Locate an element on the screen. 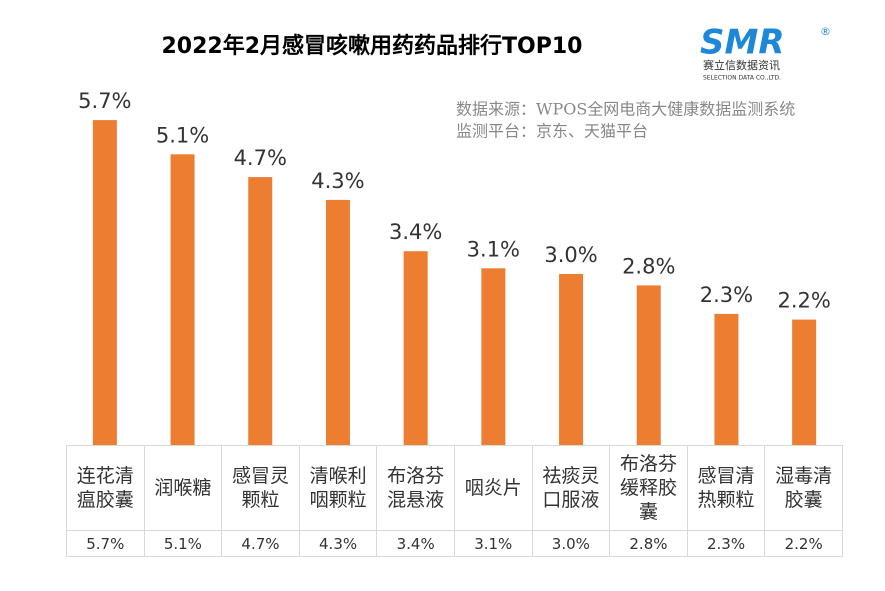 The width and height of the screenshot is (885, 591). chart-title: 2022年2月感冒咳嗽用药药品排行TOP10 is located at coordinates (372, 46).